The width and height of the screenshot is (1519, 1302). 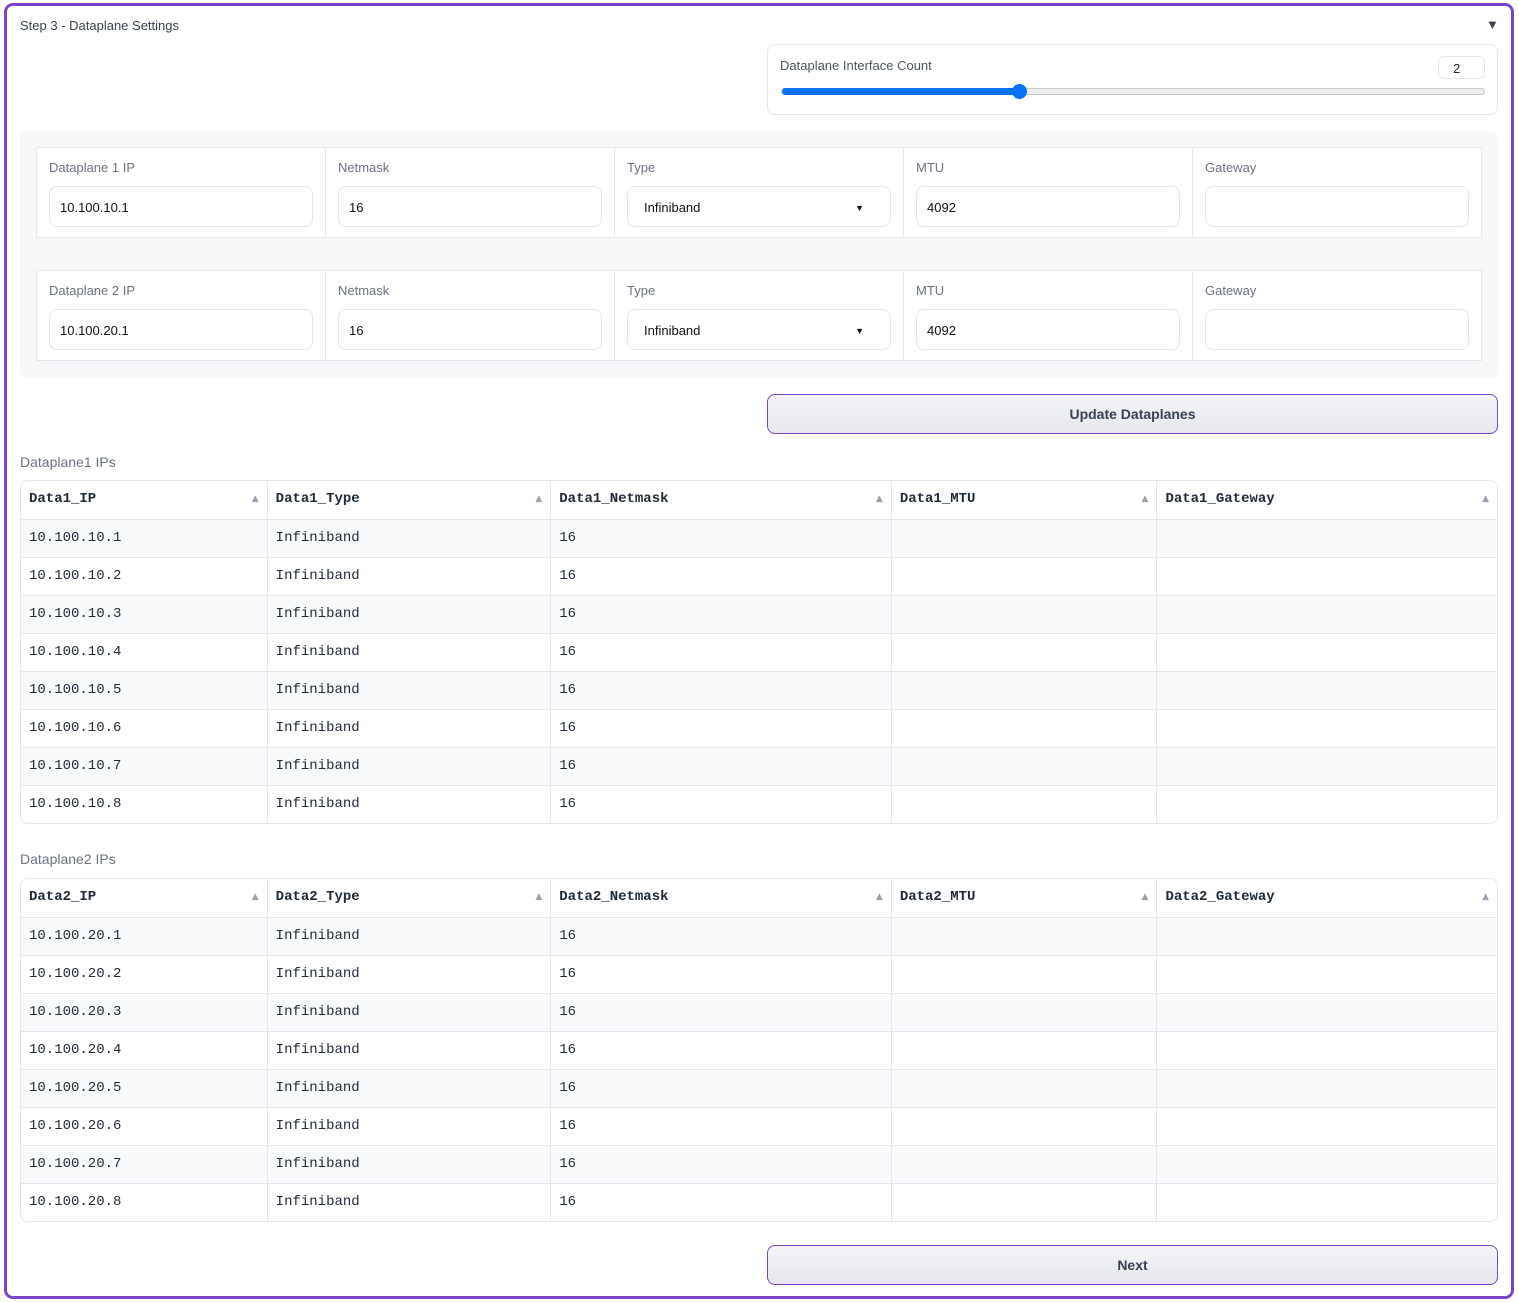 I want to click on table-row: 10.100.20.8 Infiniband 16, so click(x=759, y=1202).